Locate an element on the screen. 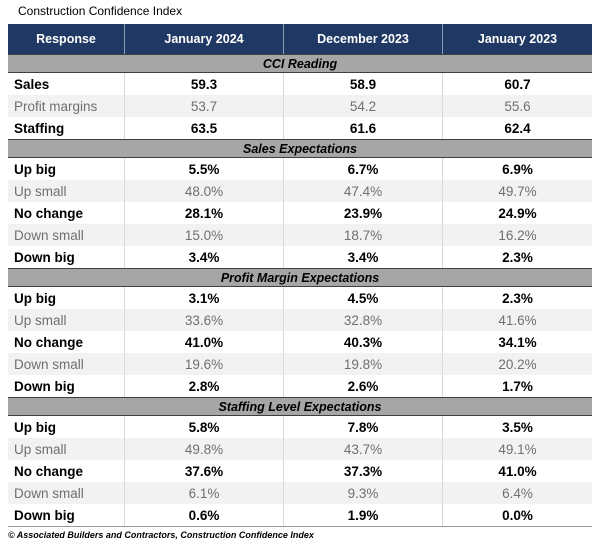 The width and height of the screenshot is (600, 544). table-row: No change 28.1% 23.9% 24.9% is located at coordinates (300, 213).